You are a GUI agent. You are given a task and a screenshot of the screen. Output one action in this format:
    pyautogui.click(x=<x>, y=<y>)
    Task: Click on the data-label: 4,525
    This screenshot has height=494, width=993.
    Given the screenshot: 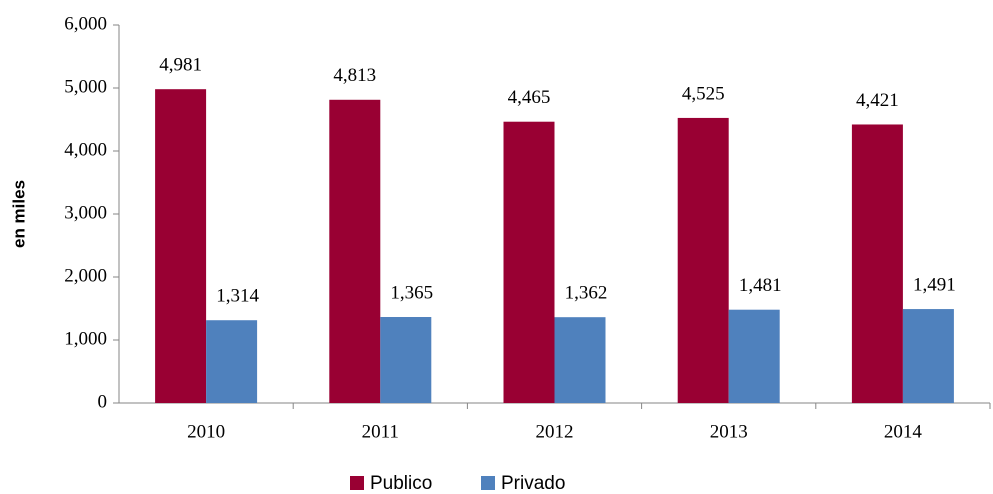 What is the action you would take?
    pyautogui.click(x=703, y=93)
    